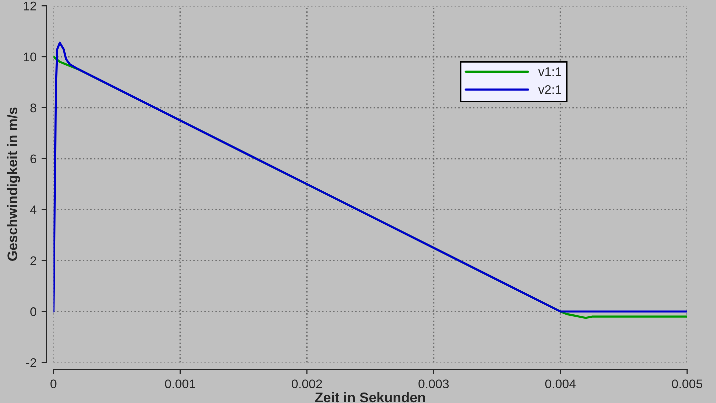 The width and height of the screenshot is (716, 403). Describe the element at coordinates (370, 397) in the screenshot. I see `x-axis-title: Zeit in Sekunden` at that location.